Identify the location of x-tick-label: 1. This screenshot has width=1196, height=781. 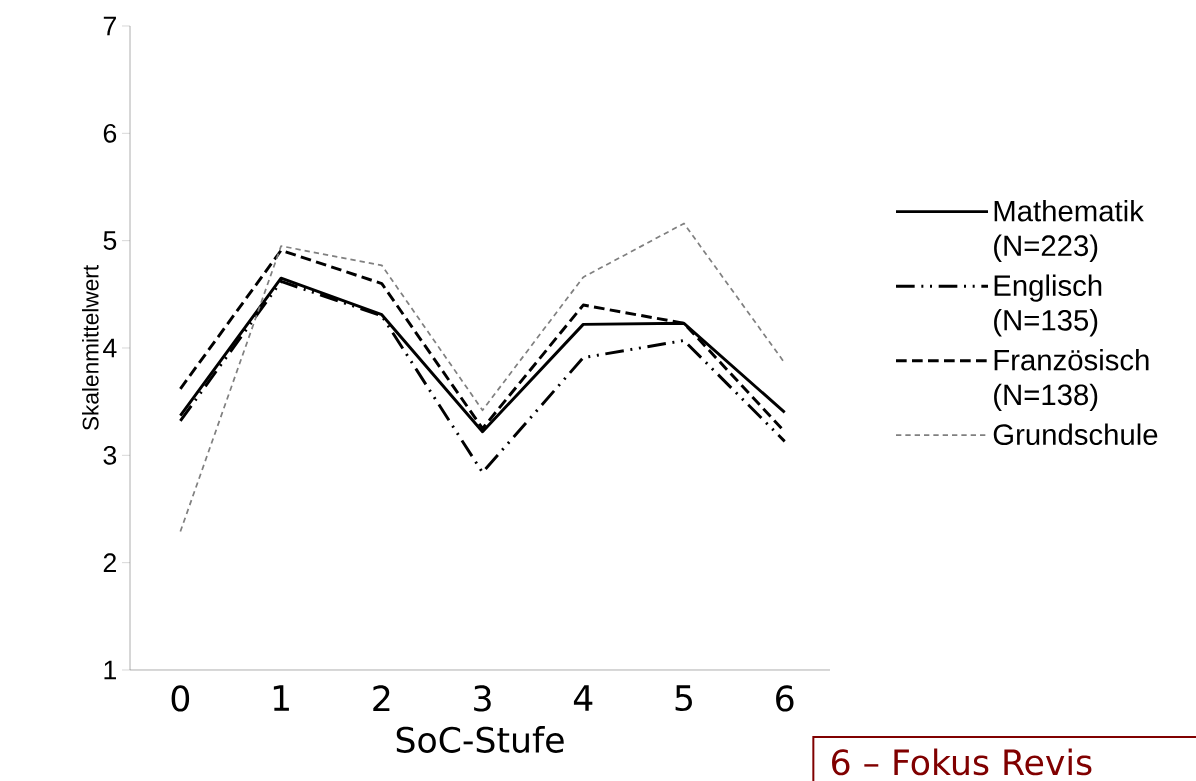
(281, 698).